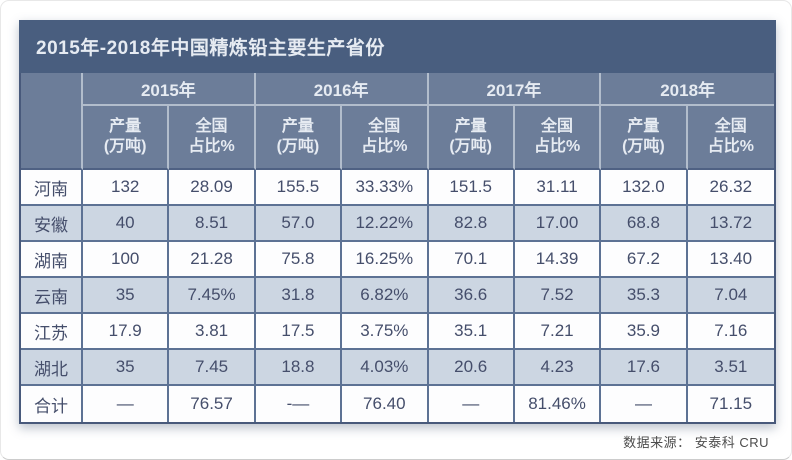  I want to click on table-row: 云南 35 7.45% 31.8 6.82% 36.6 7.52 35.3 7.04, so click(397, 296).